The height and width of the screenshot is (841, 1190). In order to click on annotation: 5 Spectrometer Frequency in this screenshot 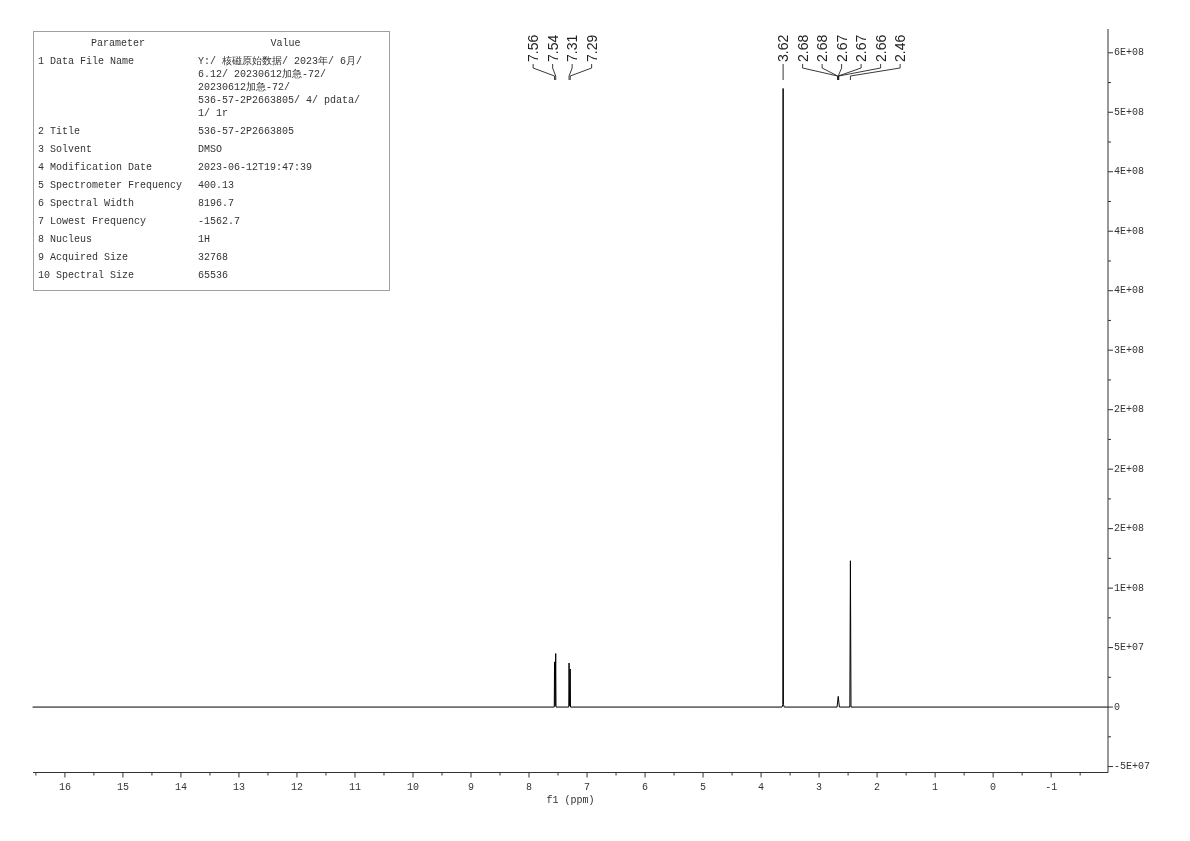, I will do `click(110, 185)`.